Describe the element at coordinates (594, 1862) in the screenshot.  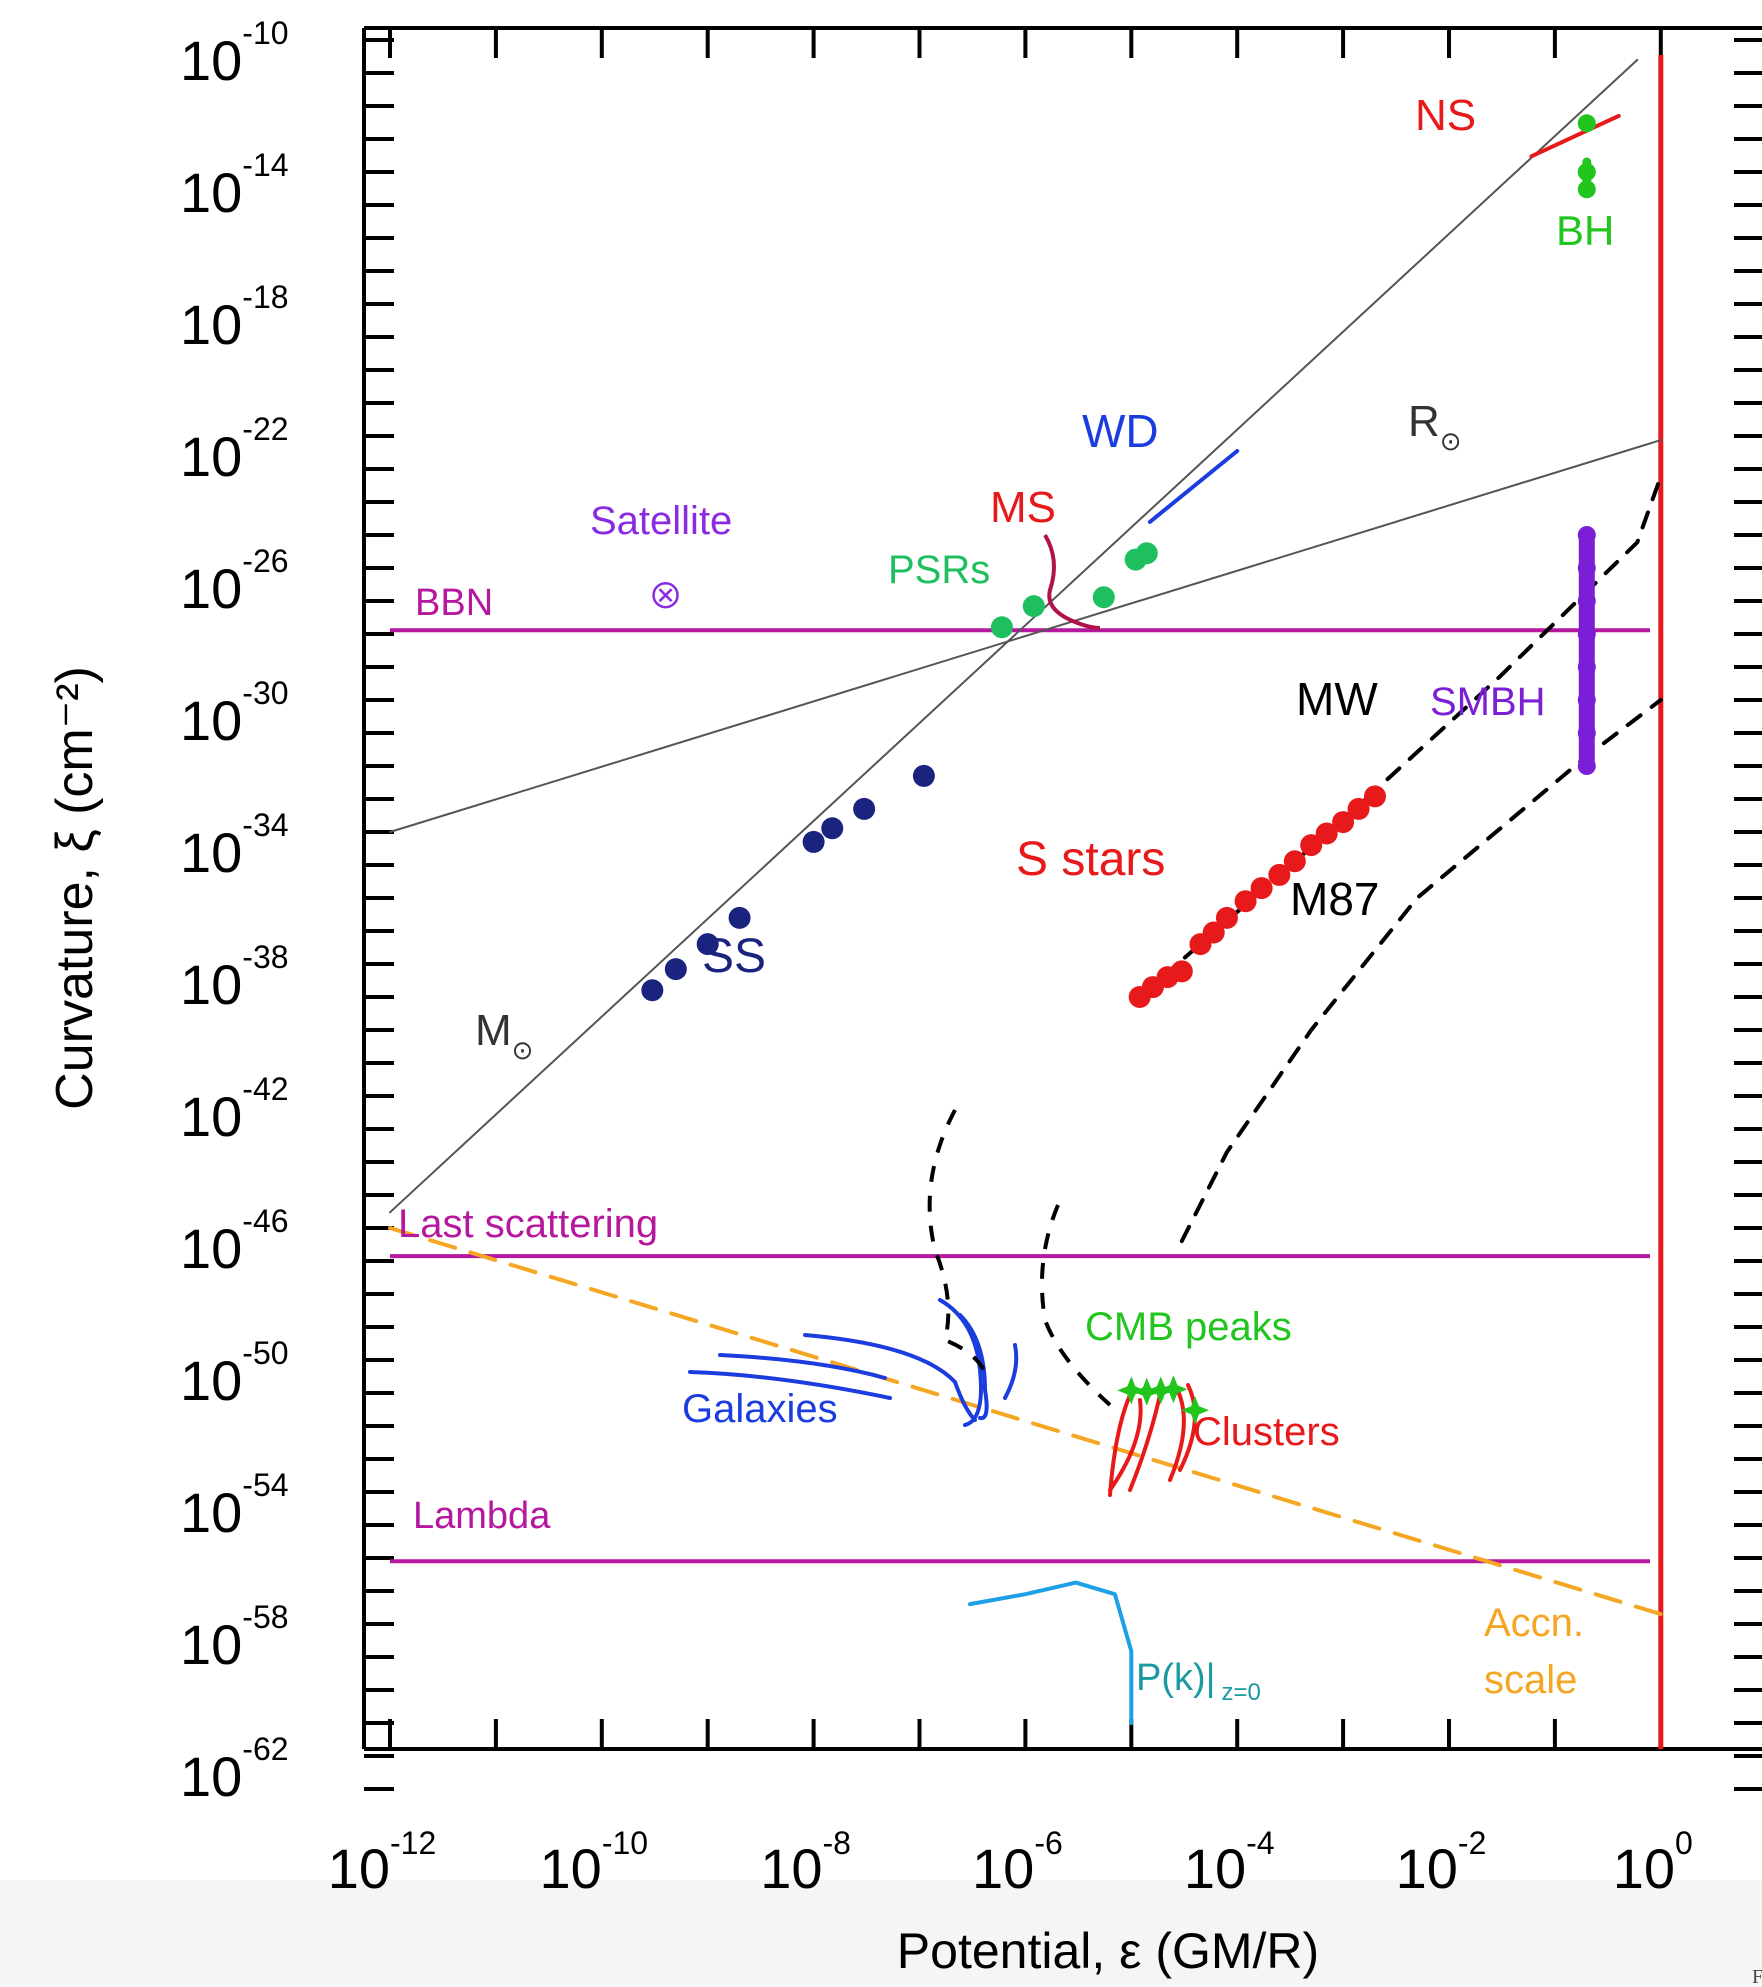
I see `x-tick-label: 10⁻¹⁰` at that location.